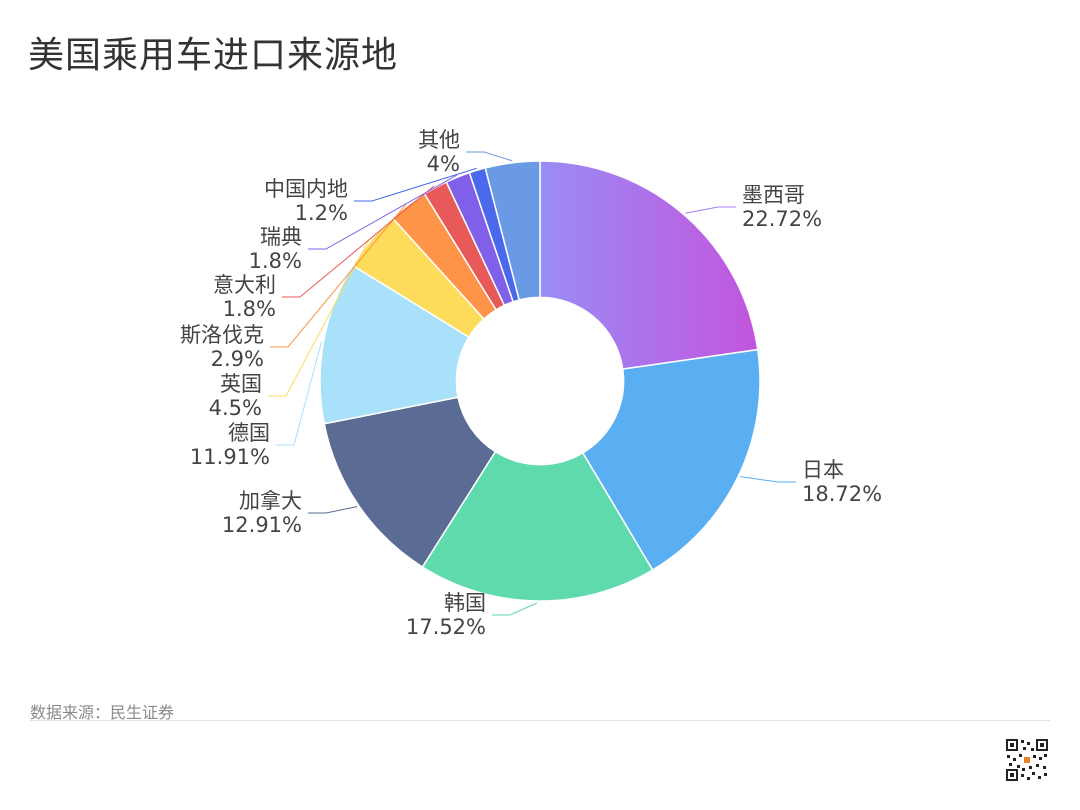  I want to click on slice-value-10: 1.2%, so click(321, 213).